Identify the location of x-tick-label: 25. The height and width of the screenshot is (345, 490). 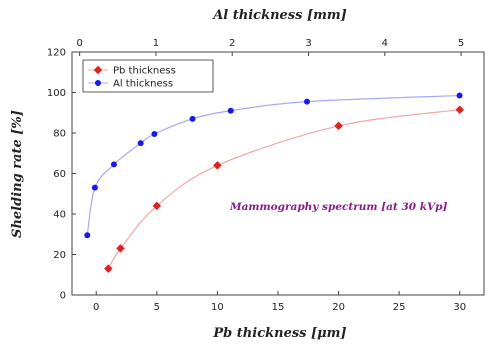
(399, 307).